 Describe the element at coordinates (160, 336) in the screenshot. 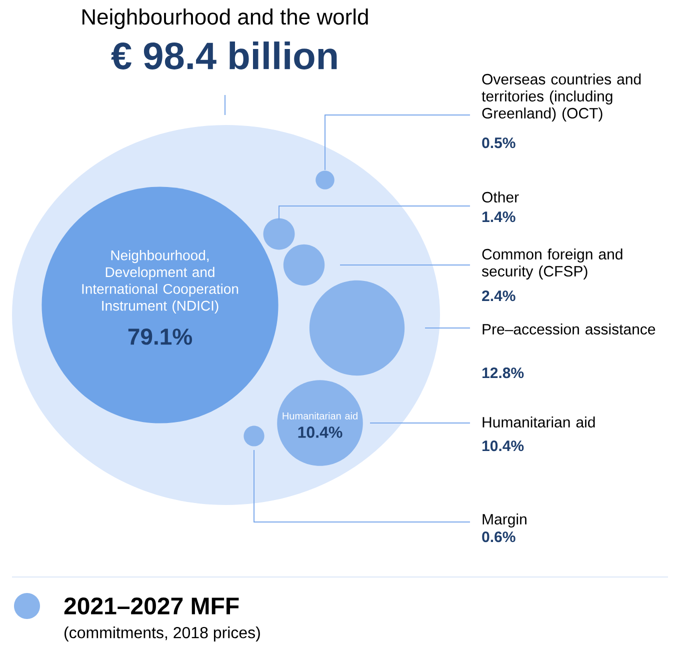

I see `data-label: 79.1%` at that location.